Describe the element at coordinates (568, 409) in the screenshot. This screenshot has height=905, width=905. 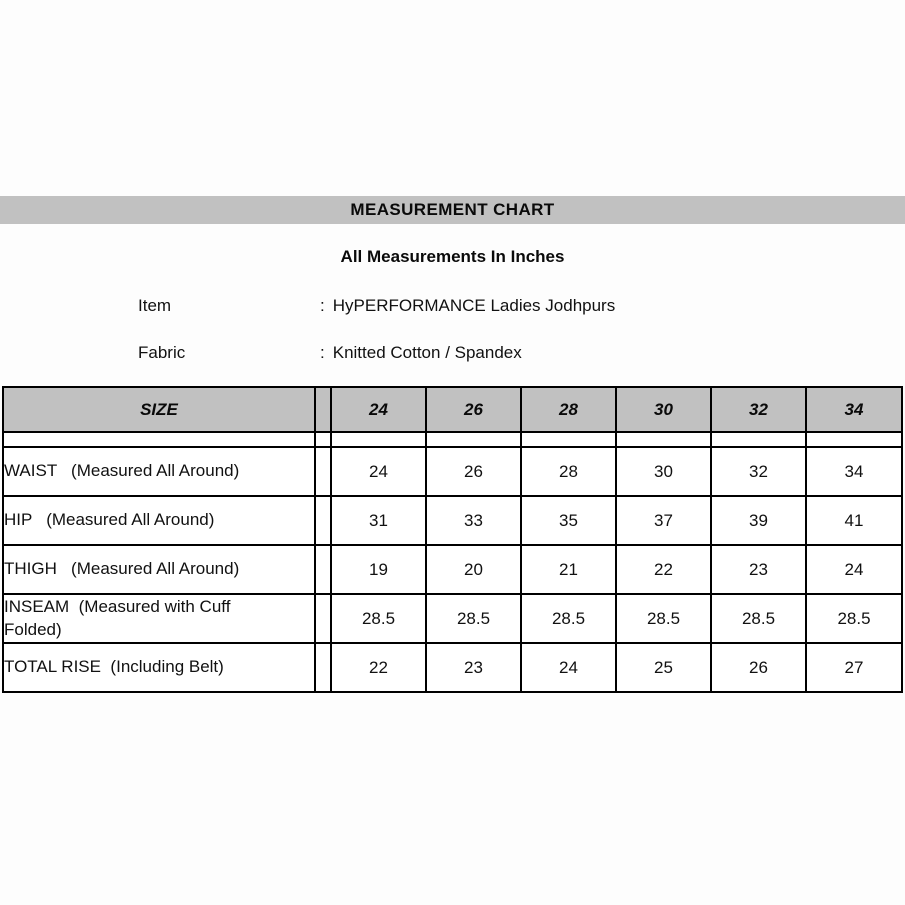
I see `size-column-header: 28` at that location.